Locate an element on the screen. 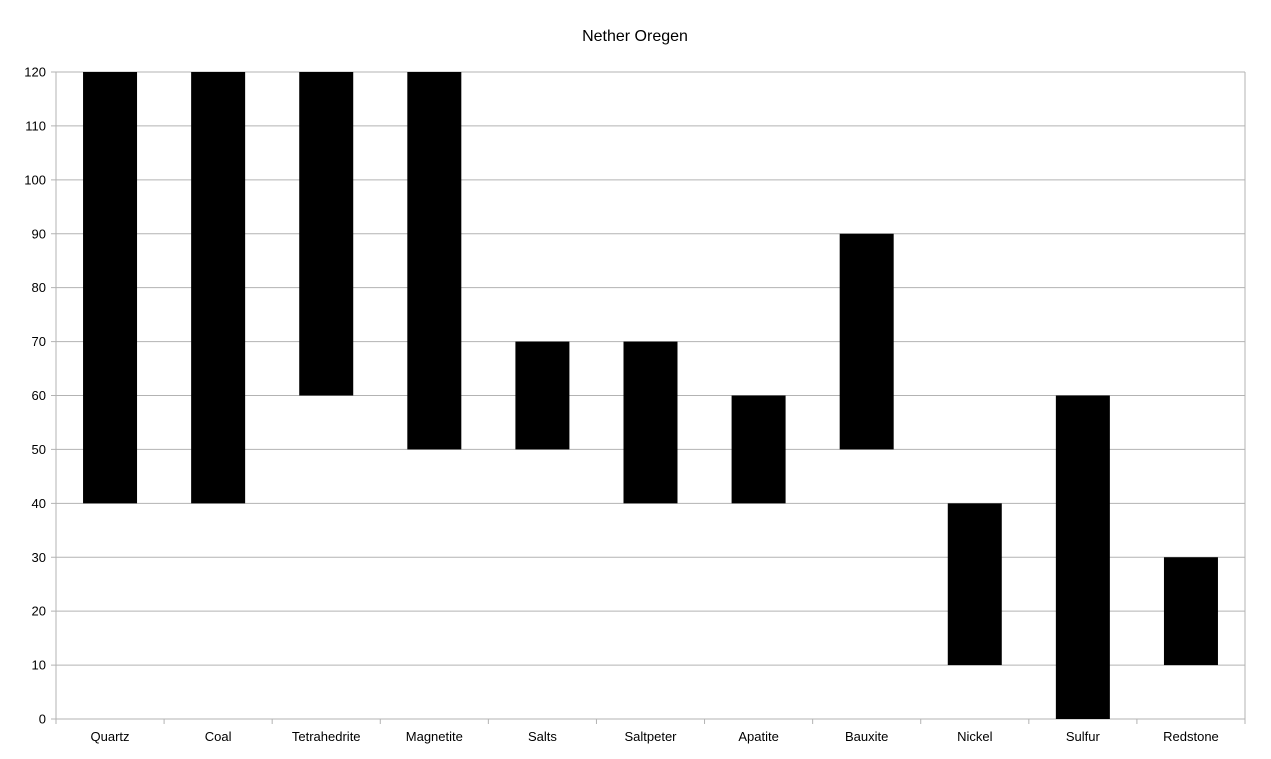 The height and width of the screenshot is (759, 1271). y-tick-label: 90 is located at coordinates (39, 233).